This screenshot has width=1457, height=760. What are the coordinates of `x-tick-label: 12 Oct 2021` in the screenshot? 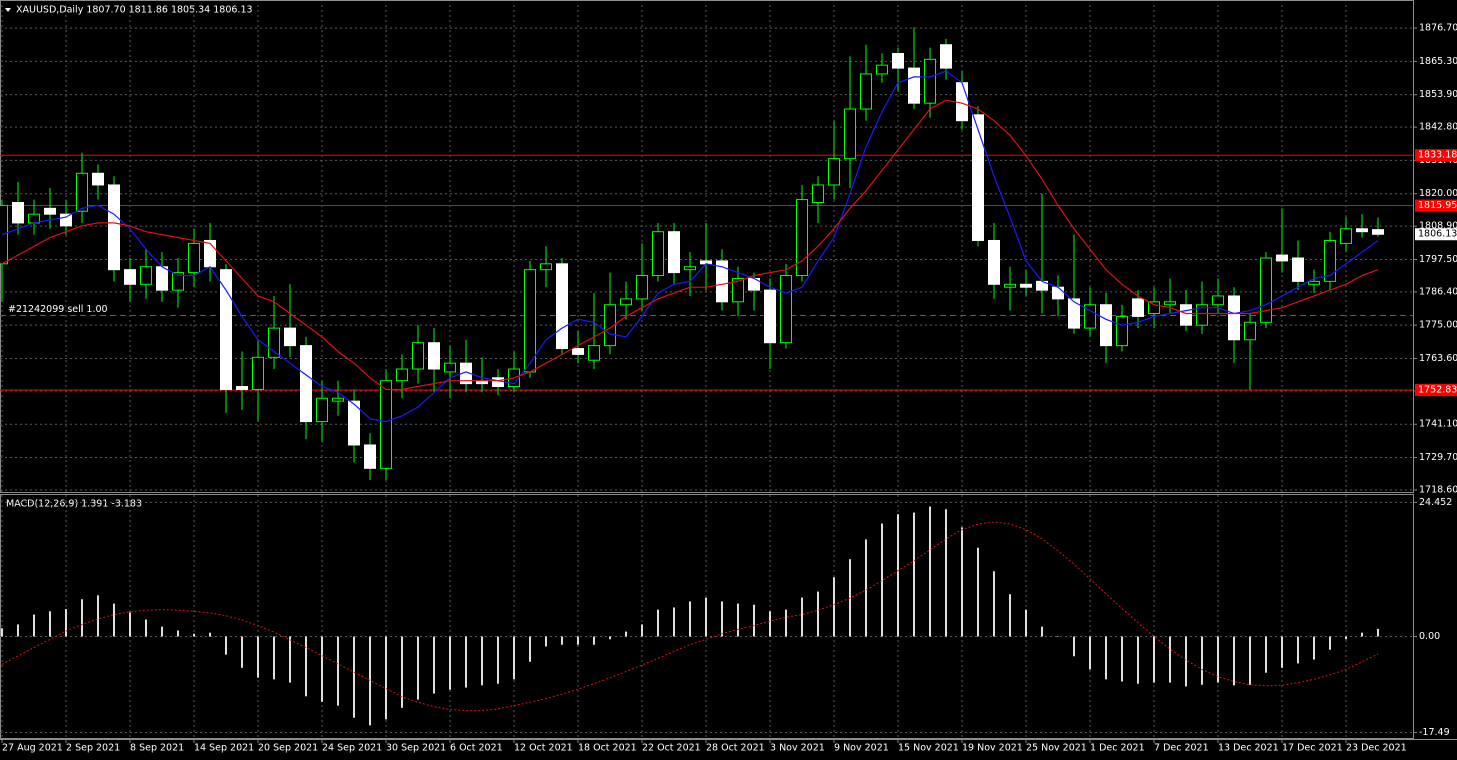 It's located at (543, 748).